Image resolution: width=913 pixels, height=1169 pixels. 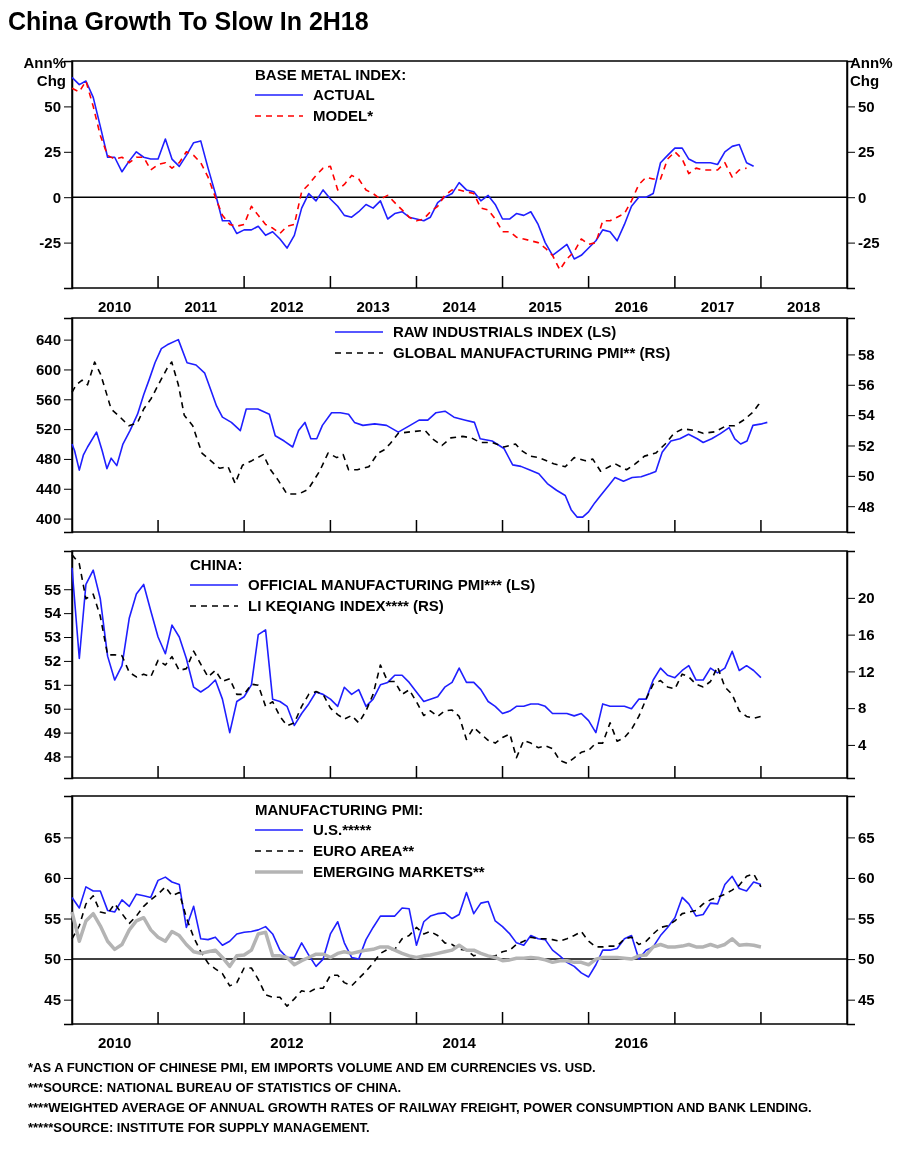 What do you see at coordinates (216, 564) in the screenshot?
I see `legend-title: CHINA:` at bounding box center [216, 564].